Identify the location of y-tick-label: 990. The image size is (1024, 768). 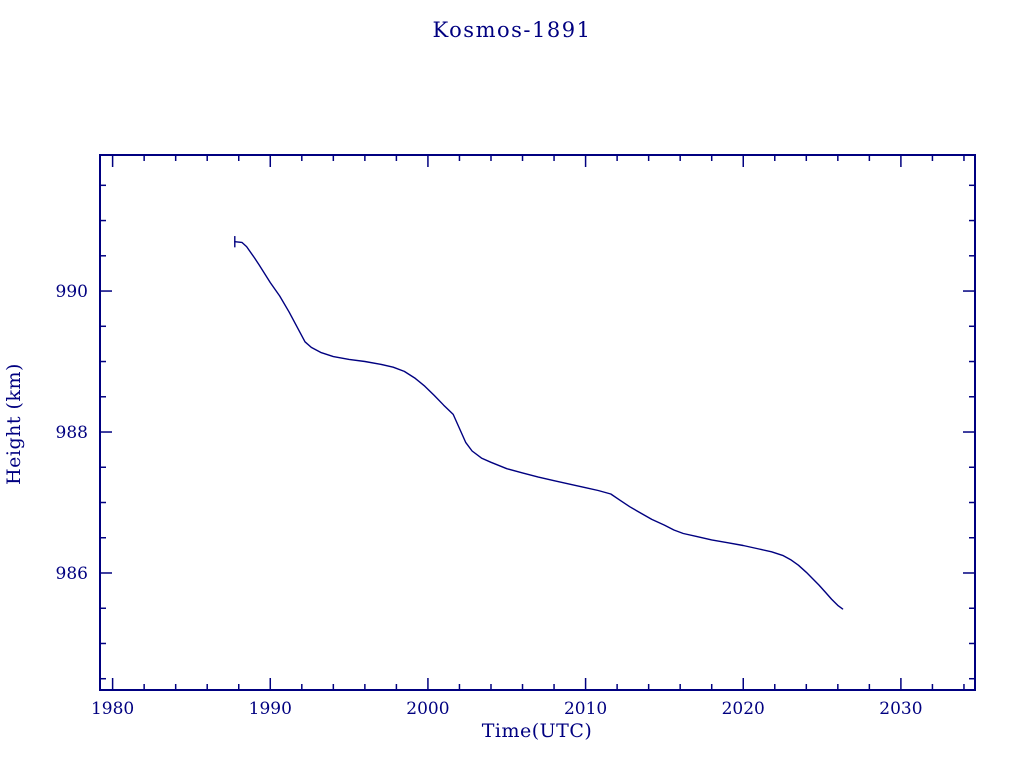
(72, 292).